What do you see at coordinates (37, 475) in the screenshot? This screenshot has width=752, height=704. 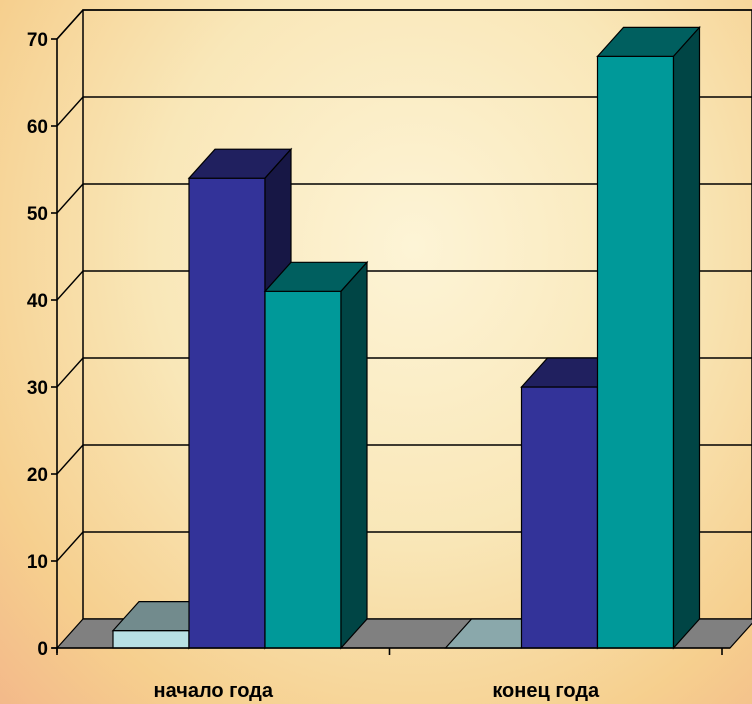 I see `y-tick-label: 20` at bounding box center [37, 475].